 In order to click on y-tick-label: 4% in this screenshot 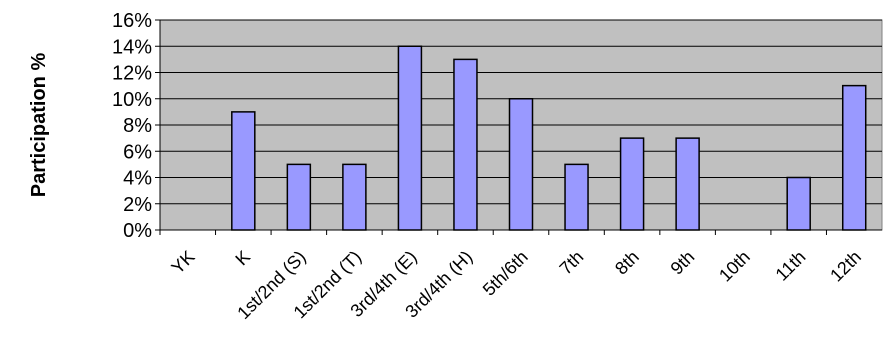, I will do `click(137, 179)`.